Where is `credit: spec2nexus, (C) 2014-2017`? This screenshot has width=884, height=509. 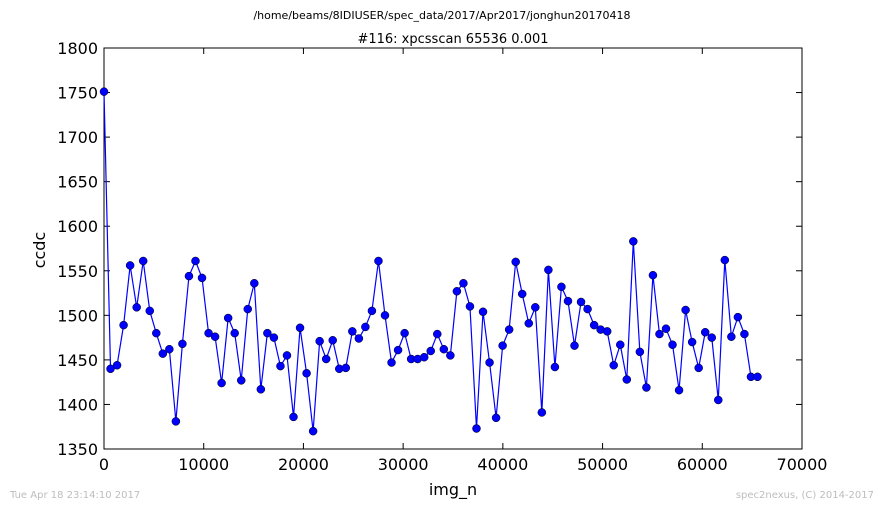
credit: spec2nexus, (C) 2014-2017 is located at coordinates (805, 495).